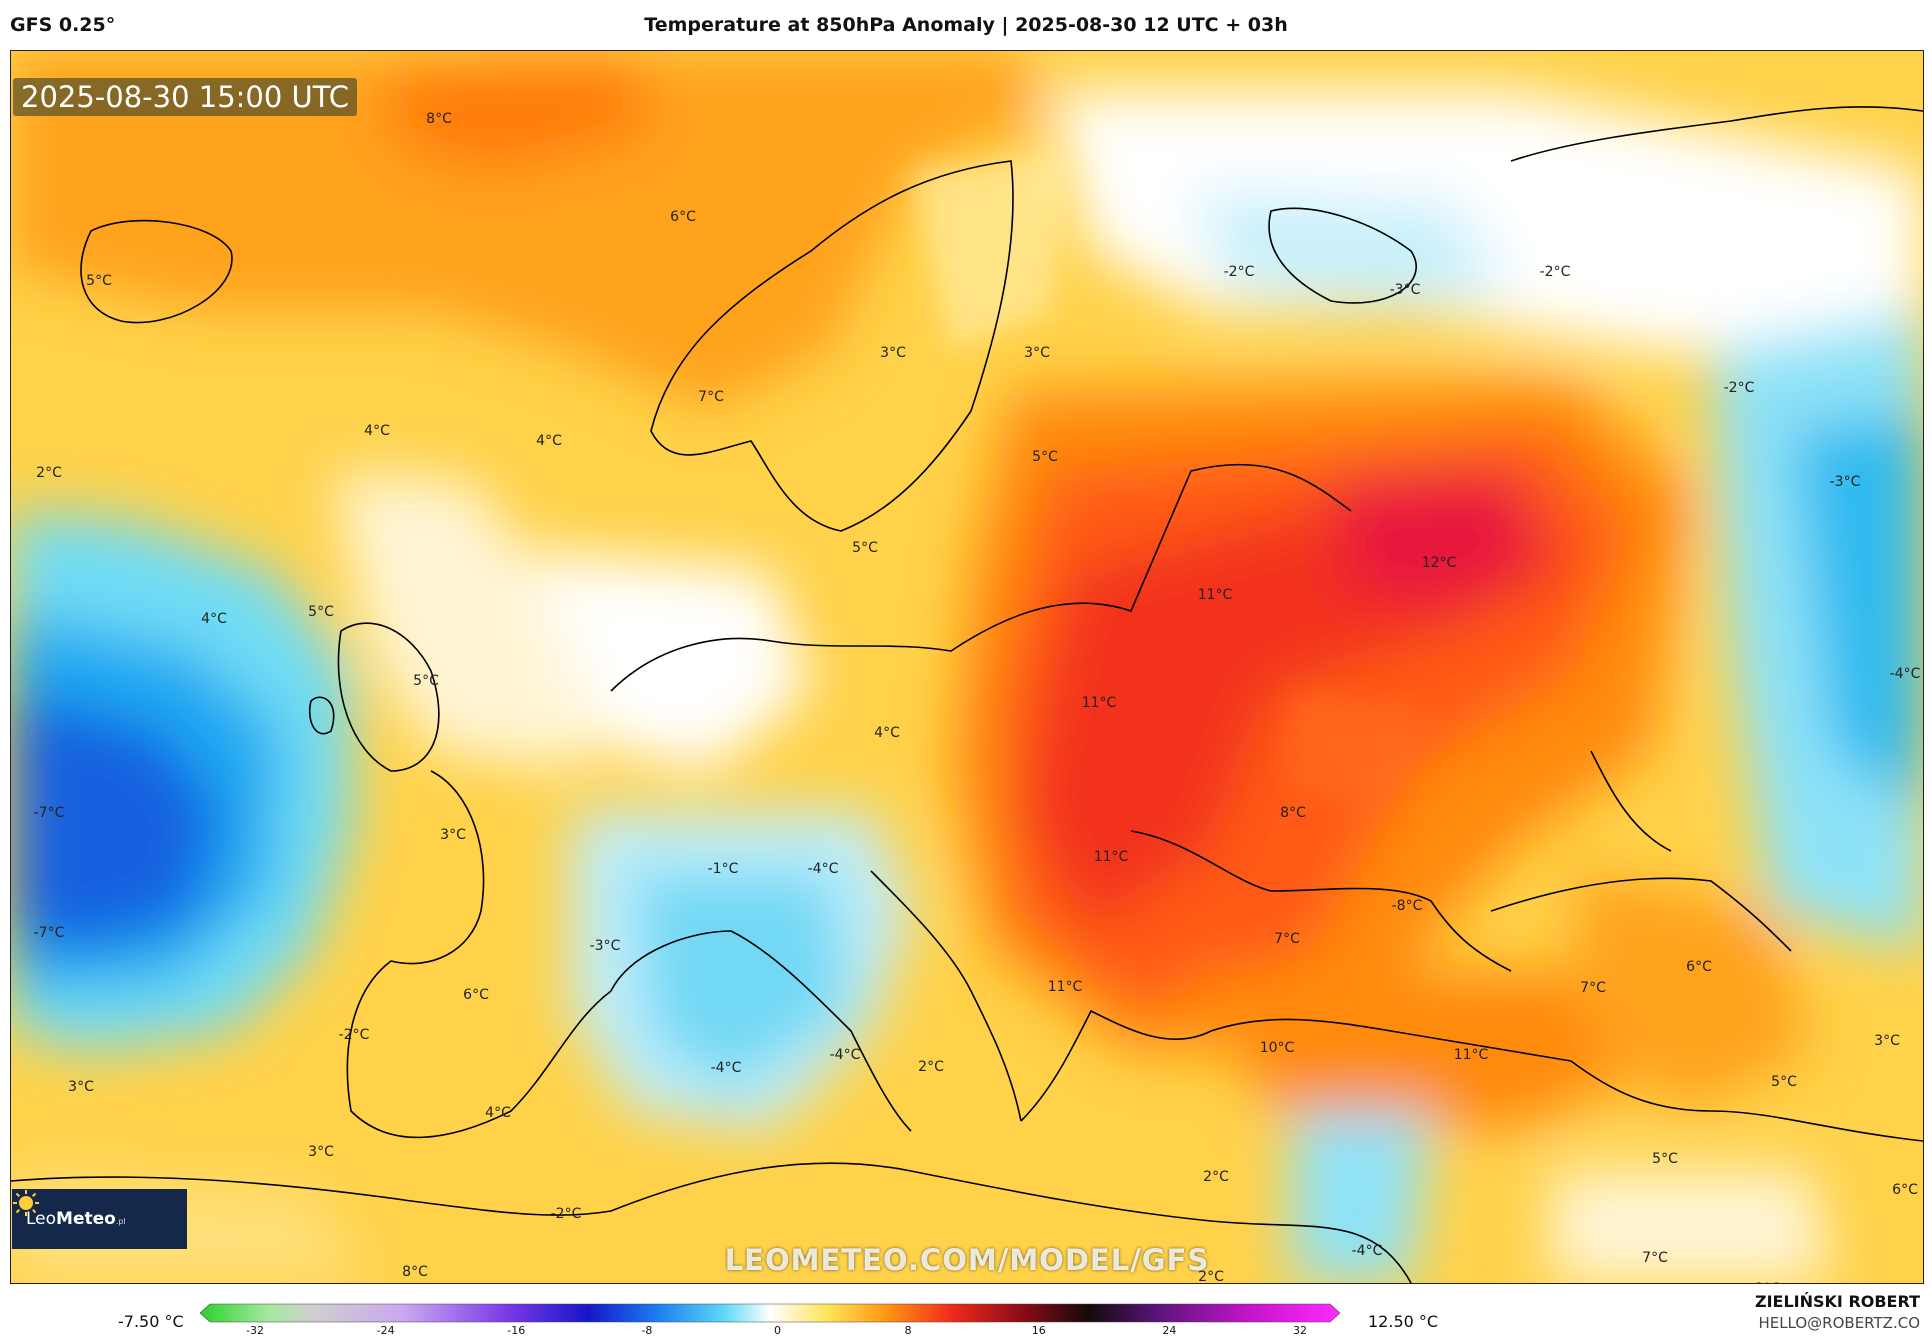 This screenshot has width=1932, height=1338. What do you see at coordinates (1277, 1048) in the screenshot?
I see `isotherm-label: 10°C` at bounding box center [1277, 1048].